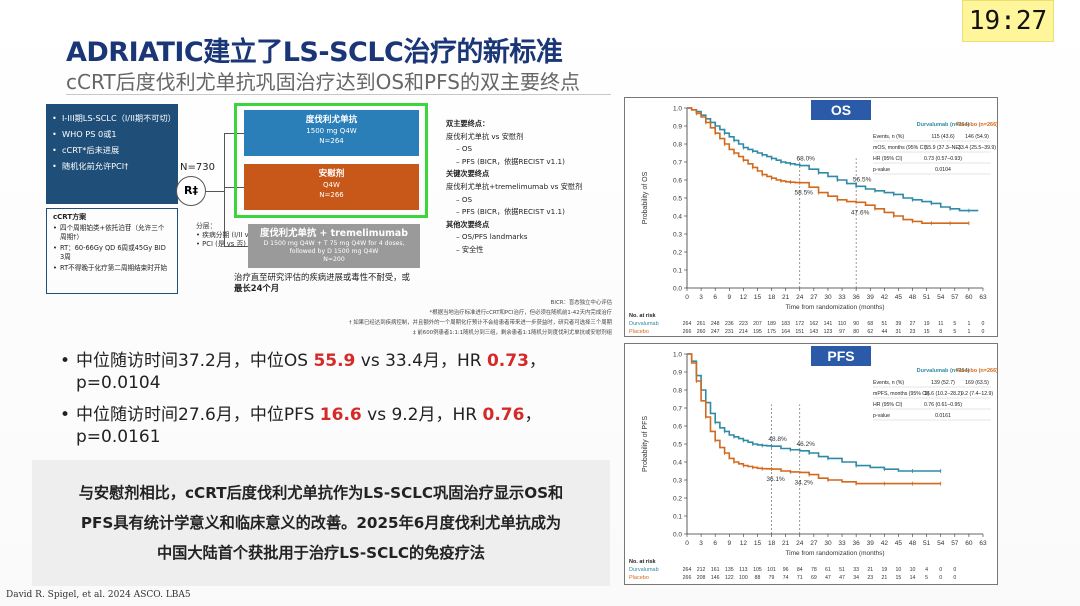 The image size is (1080, 606). Describe the element at coordinates (677, 127) in the screenshot. I see `y-tick-label: 0.9` at that location.